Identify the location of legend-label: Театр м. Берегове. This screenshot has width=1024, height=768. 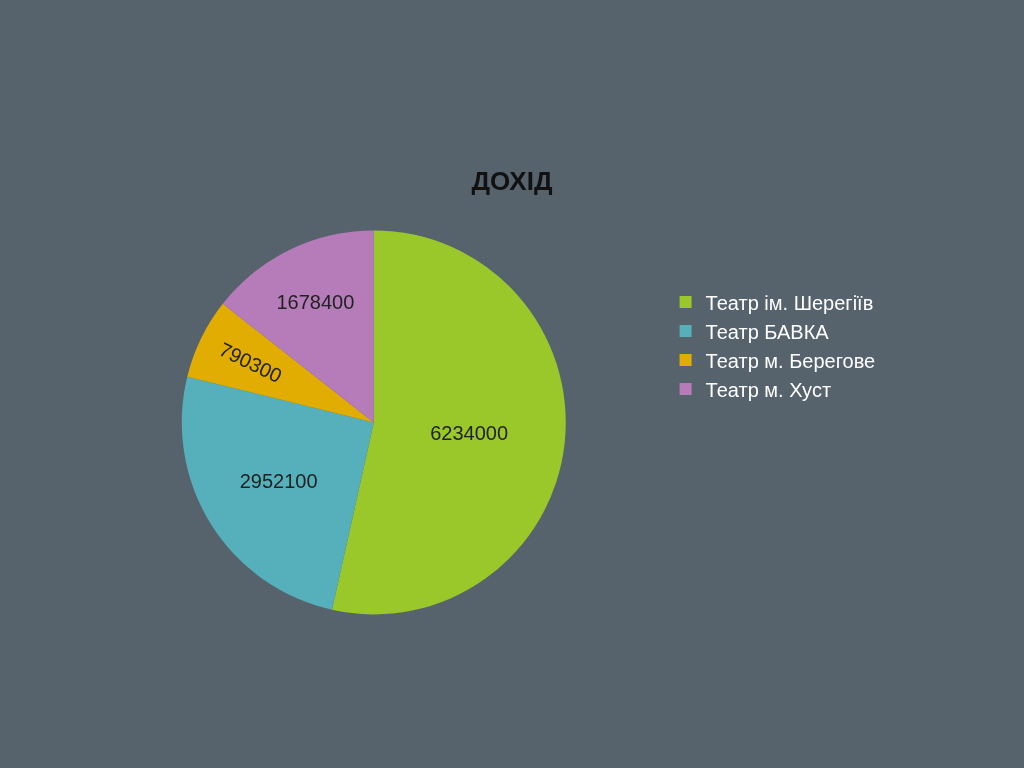
(790, 360).